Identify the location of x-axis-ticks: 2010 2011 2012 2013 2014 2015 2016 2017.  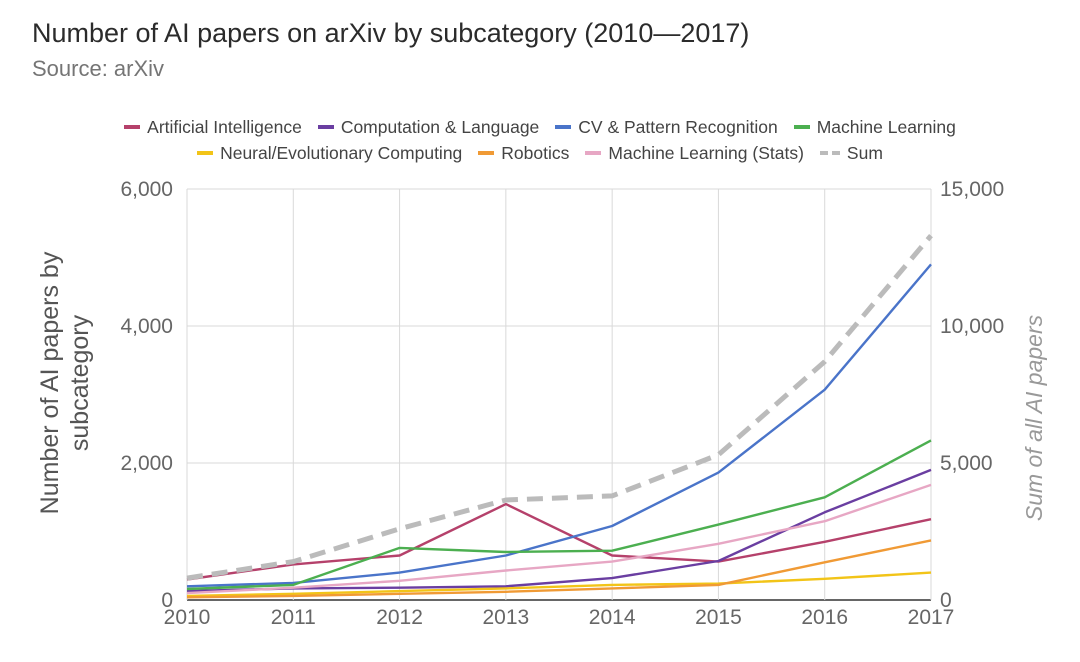
(559, 617).